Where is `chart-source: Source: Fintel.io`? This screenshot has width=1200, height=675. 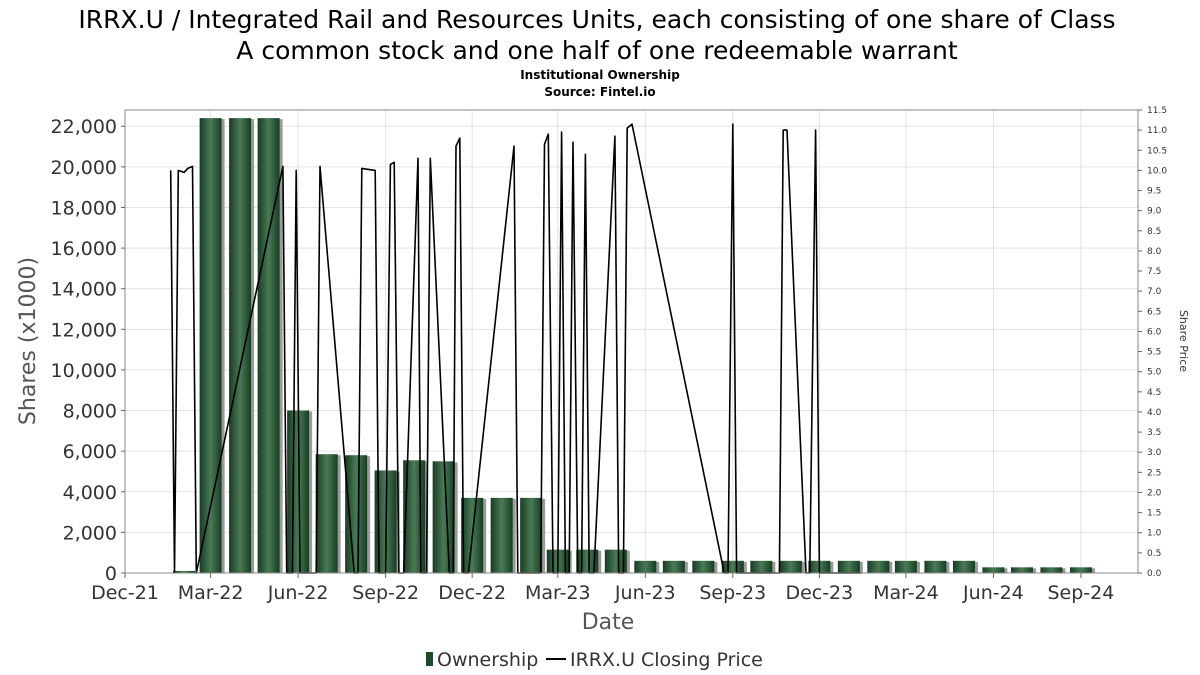
chart-source: Source: Fintel.io is located at coordinates (599, 92).